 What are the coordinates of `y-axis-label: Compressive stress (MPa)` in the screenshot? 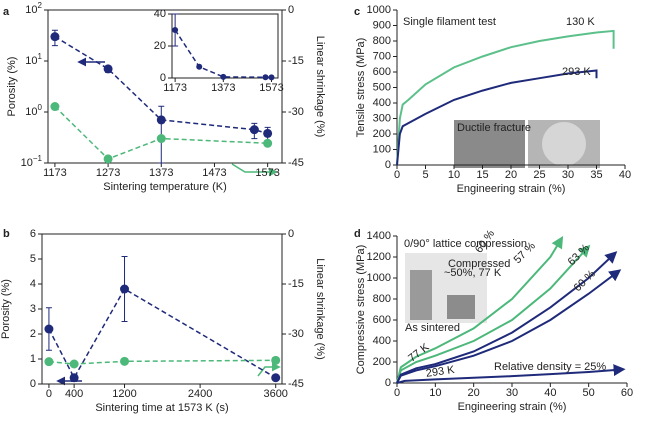 It's located at (361, 310).